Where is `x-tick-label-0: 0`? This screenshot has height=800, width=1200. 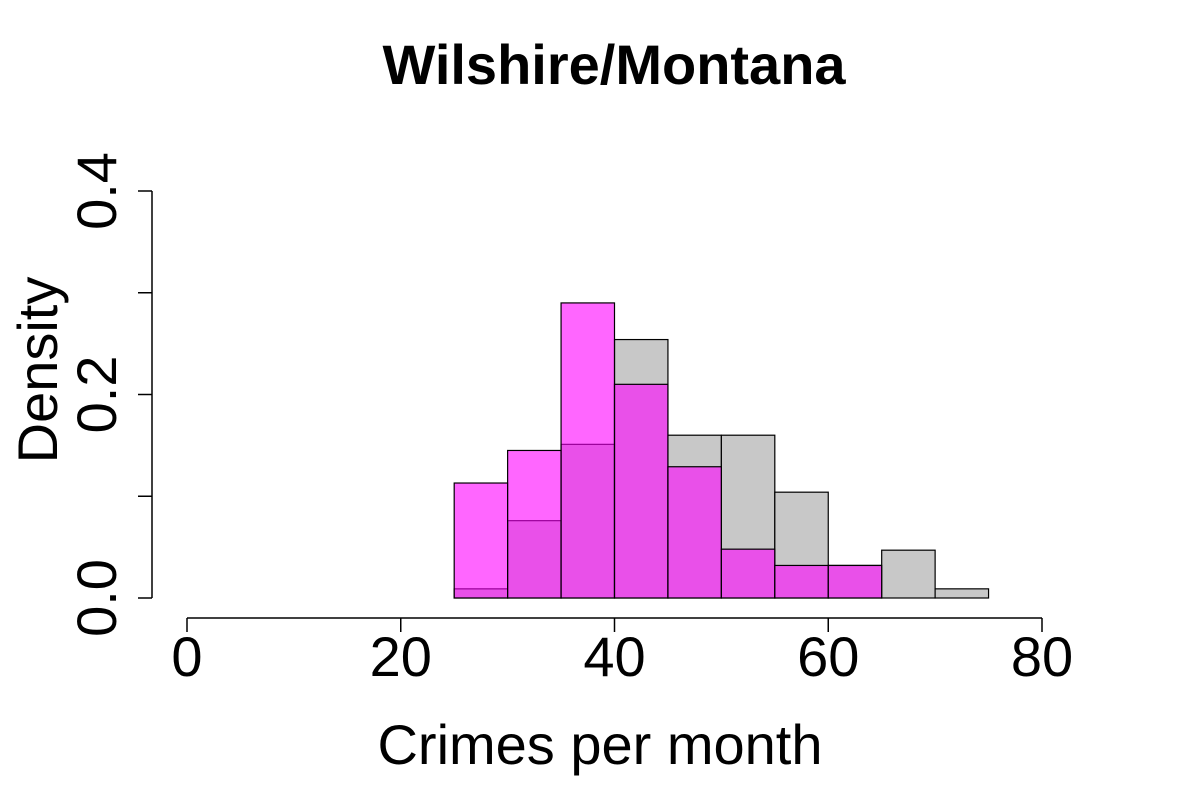
x-tick-label-0: 0 is located at coordinates (186, 656).